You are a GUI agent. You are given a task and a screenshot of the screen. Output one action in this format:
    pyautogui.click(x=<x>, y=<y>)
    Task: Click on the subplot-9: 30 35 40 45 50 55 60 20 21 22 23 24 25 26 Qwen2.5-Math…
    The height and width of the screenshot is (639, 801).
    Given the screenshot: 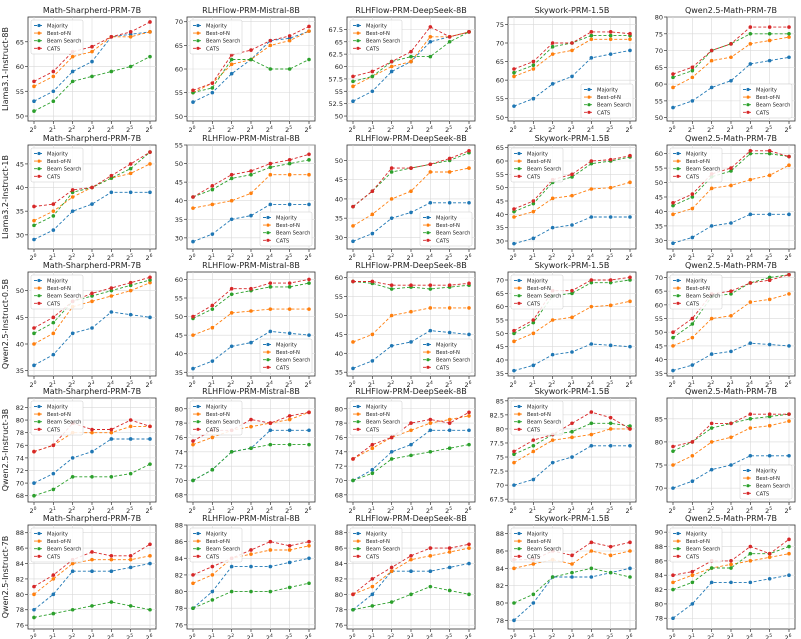 What is the action you would take?
    pyautogui.click(x=725, y=198)
    